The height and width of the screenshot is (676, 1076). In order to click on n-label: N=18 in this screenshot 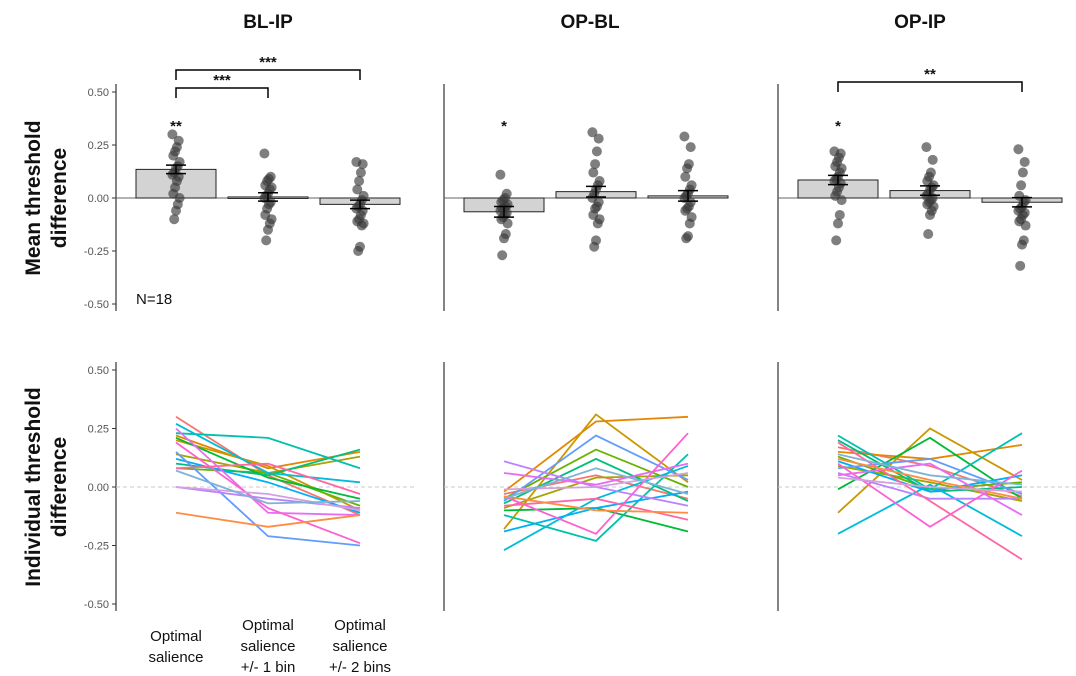, I will do `click(154, 299)`.